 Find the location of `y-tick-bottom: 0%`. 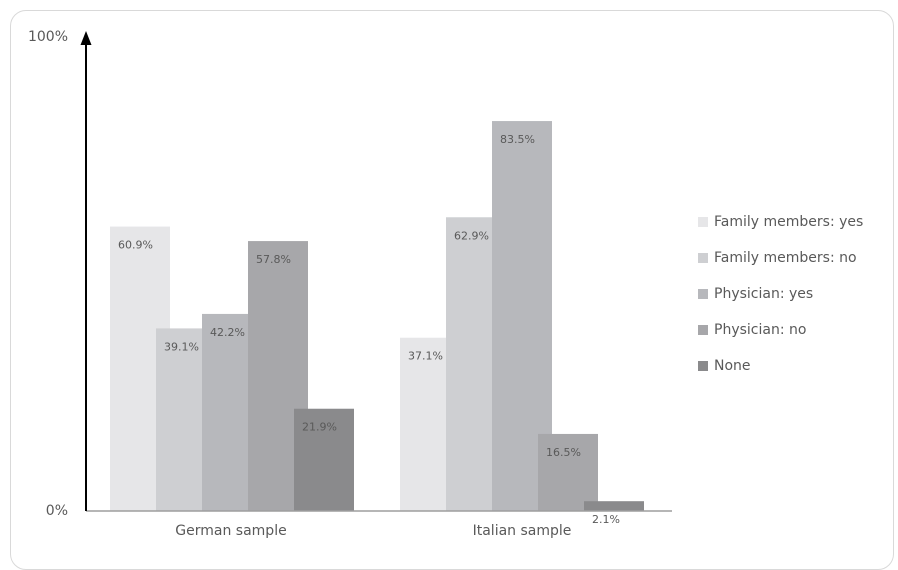

y-tick-bottom: 0% is located at coordinates (57, 511).